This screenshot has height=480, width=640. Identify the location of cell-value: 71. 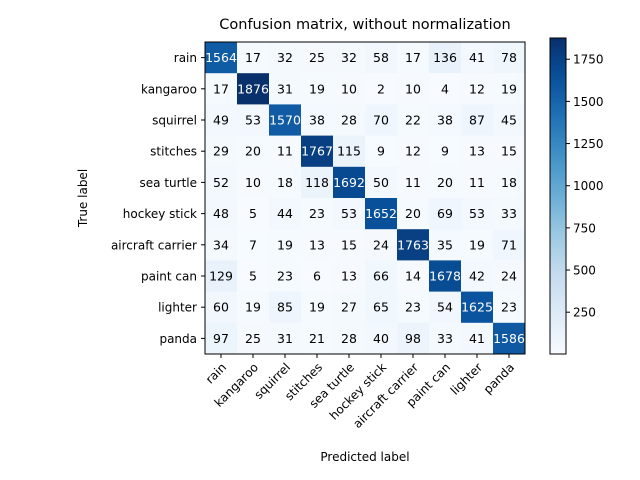
(509, 244).